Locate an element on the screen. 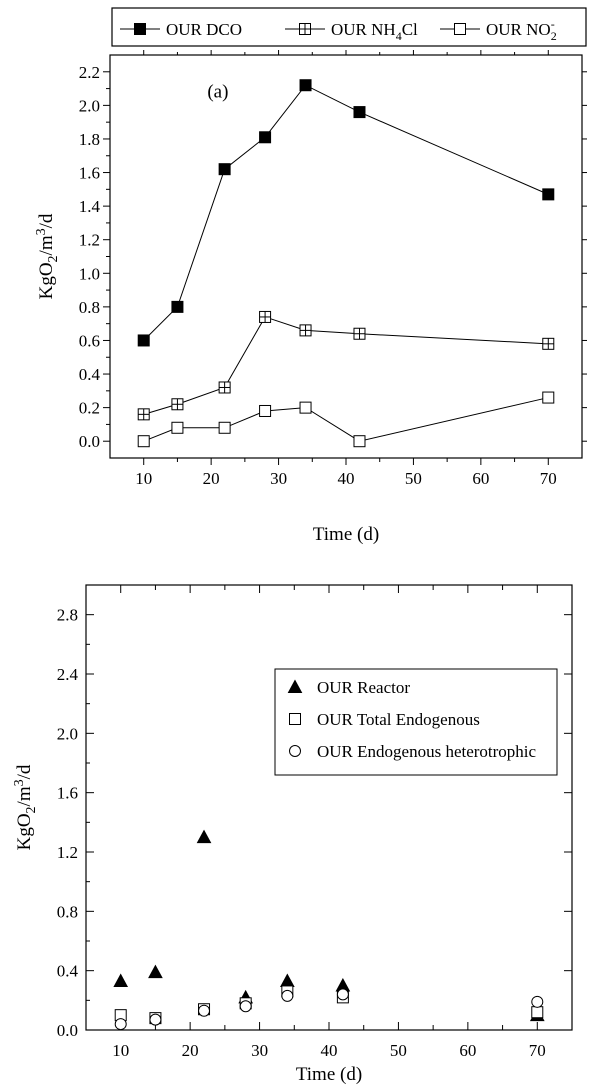 Image resolution: width=592 pixels, height=1090 pixels. legend-label-a: OUR DCO is located at coordinates (204, 29).